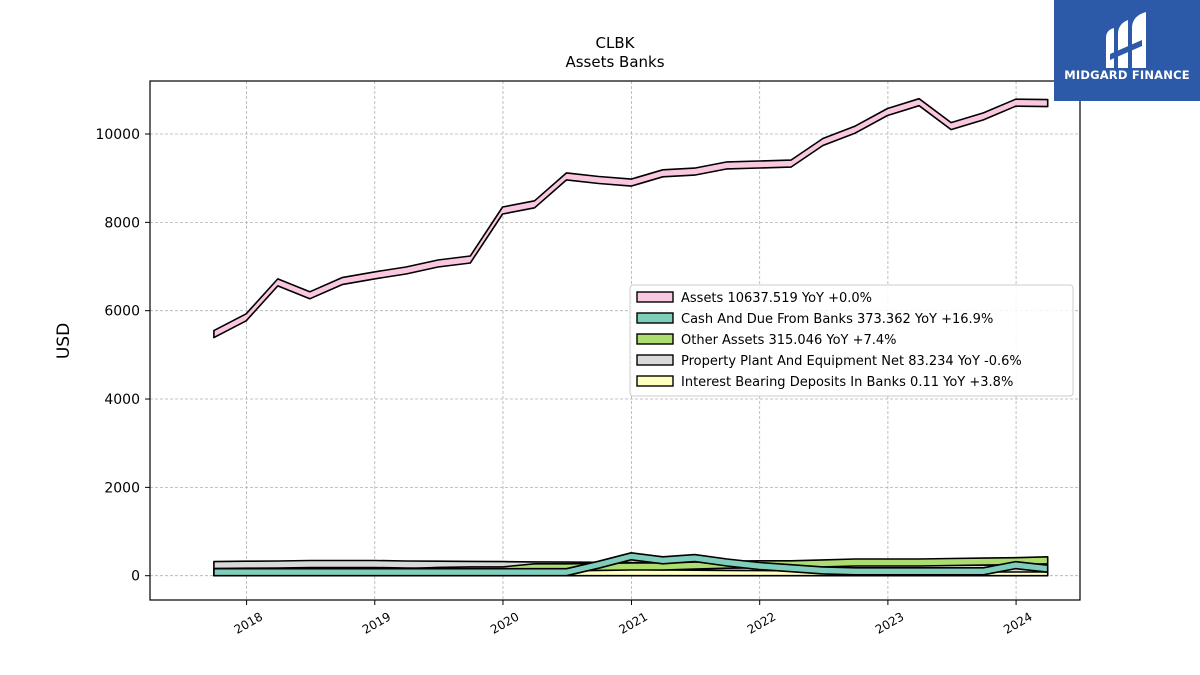 The image size is (1200, 675). I want to click on logo-mark-icon, so click(1126, 40).